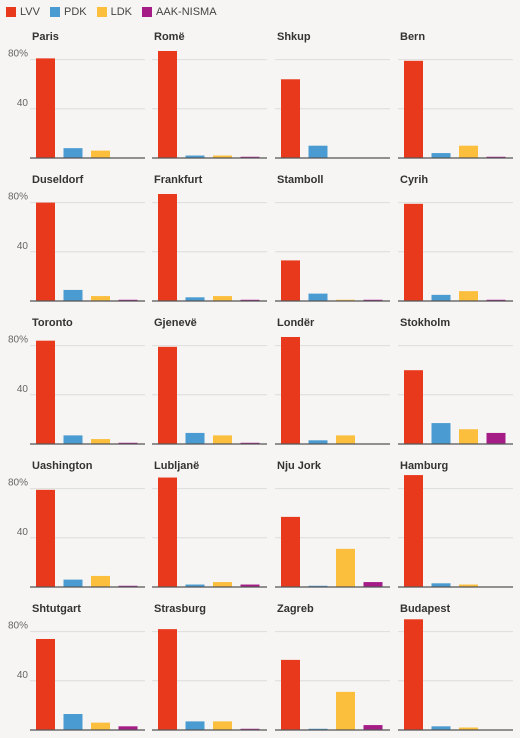  I want to click on panel-title: Gjenevë, so click(175, 323).